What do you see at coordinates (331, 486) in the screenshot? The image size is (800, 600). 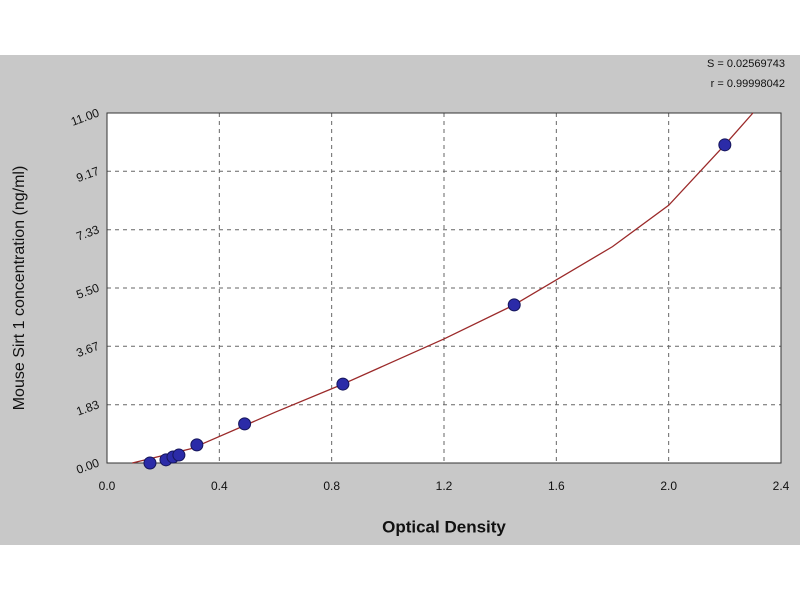 I see `x-tick-label: 0.8` at bounding box center [331, 486].